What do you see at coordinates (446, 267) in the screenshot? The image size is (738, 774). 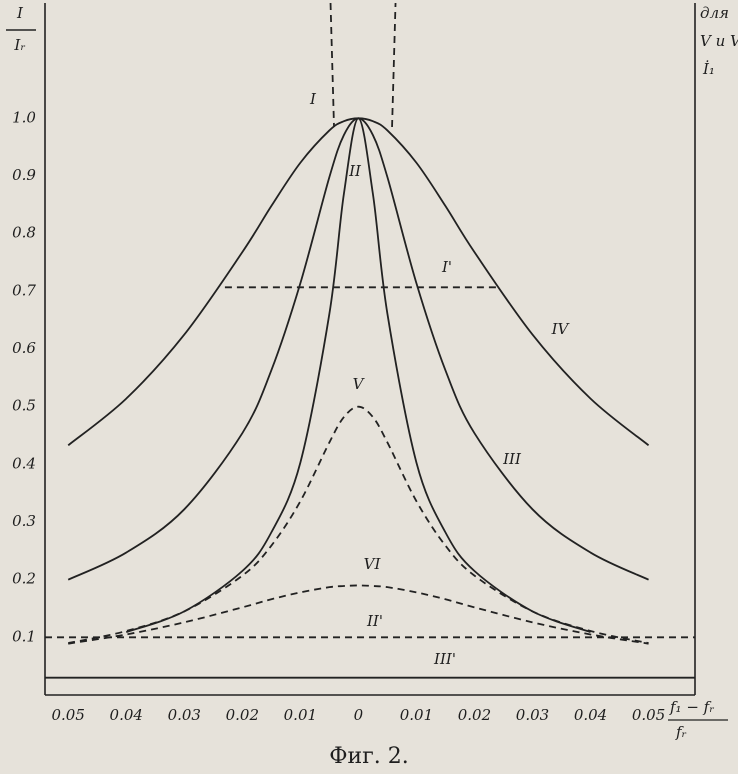 I see `curve-label: I'` at bounding box center [446, 267].